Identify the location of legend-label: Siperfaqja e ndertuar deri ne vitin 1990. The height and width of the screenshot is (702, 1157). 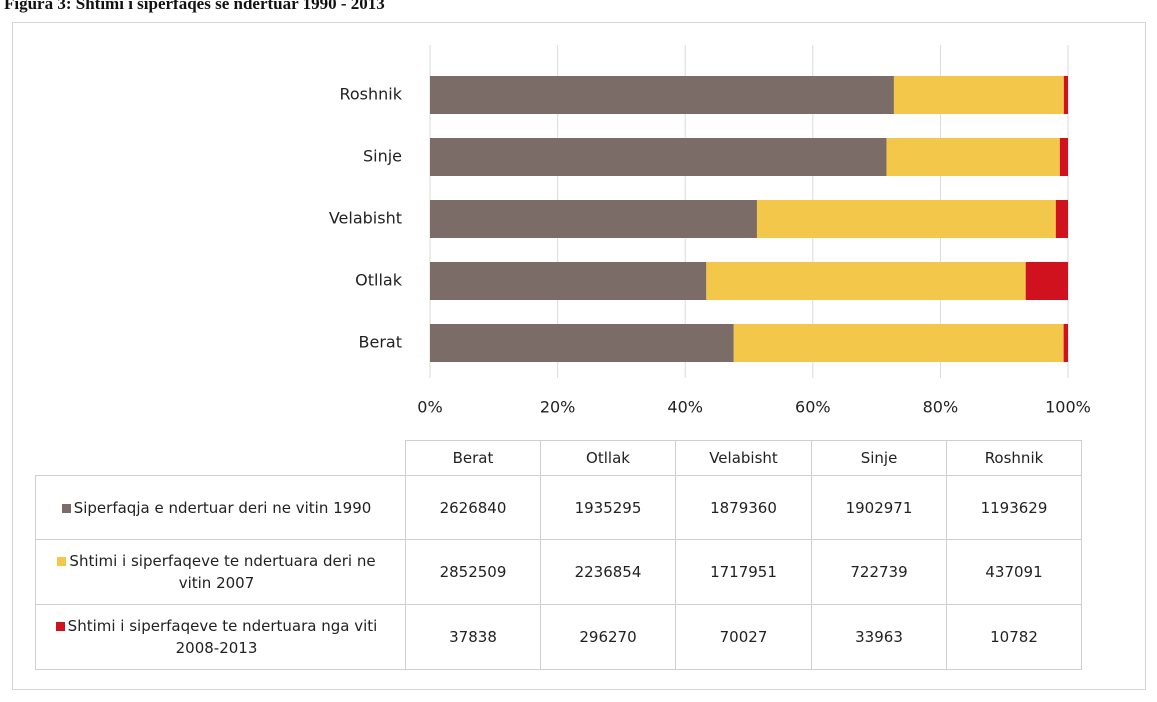
(222, 507).